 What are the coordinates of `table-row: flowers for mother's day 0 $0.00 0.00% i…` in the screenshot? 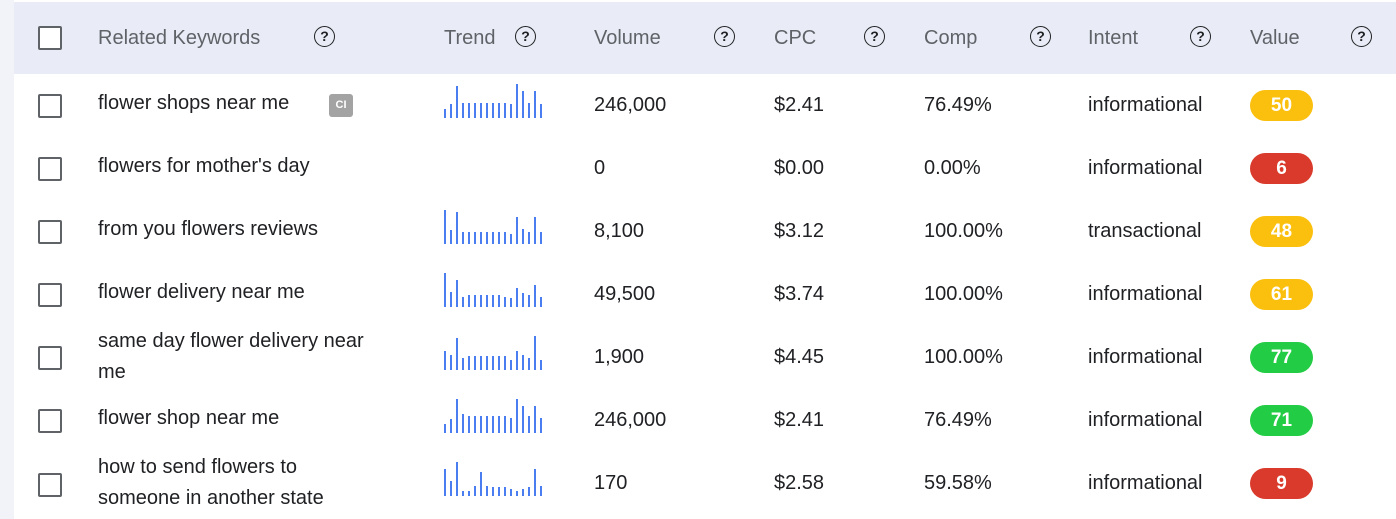 It's located at (698, 168).